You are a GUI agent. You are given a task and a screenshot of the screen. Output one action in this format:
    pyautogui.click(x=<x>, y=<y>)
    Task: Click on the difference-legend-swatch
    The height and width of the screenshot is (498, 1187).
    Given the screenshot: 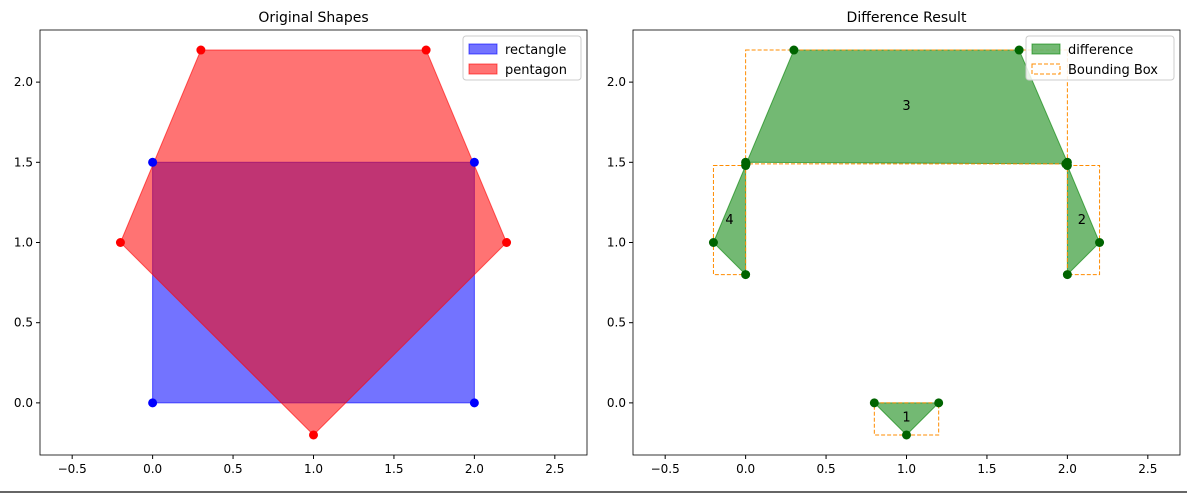 What is the action you would take?
    pyautogui.click(x=1046, y=49)
    